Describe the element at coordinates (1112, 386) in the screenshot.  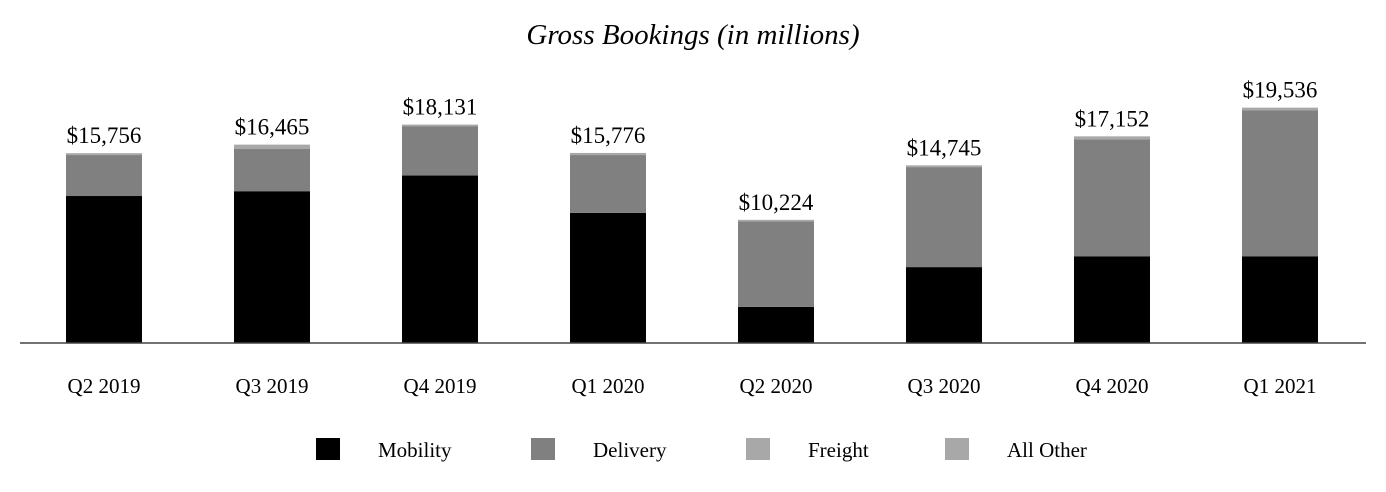
I see `x-tick-label-6: Q4 2020` at that location.